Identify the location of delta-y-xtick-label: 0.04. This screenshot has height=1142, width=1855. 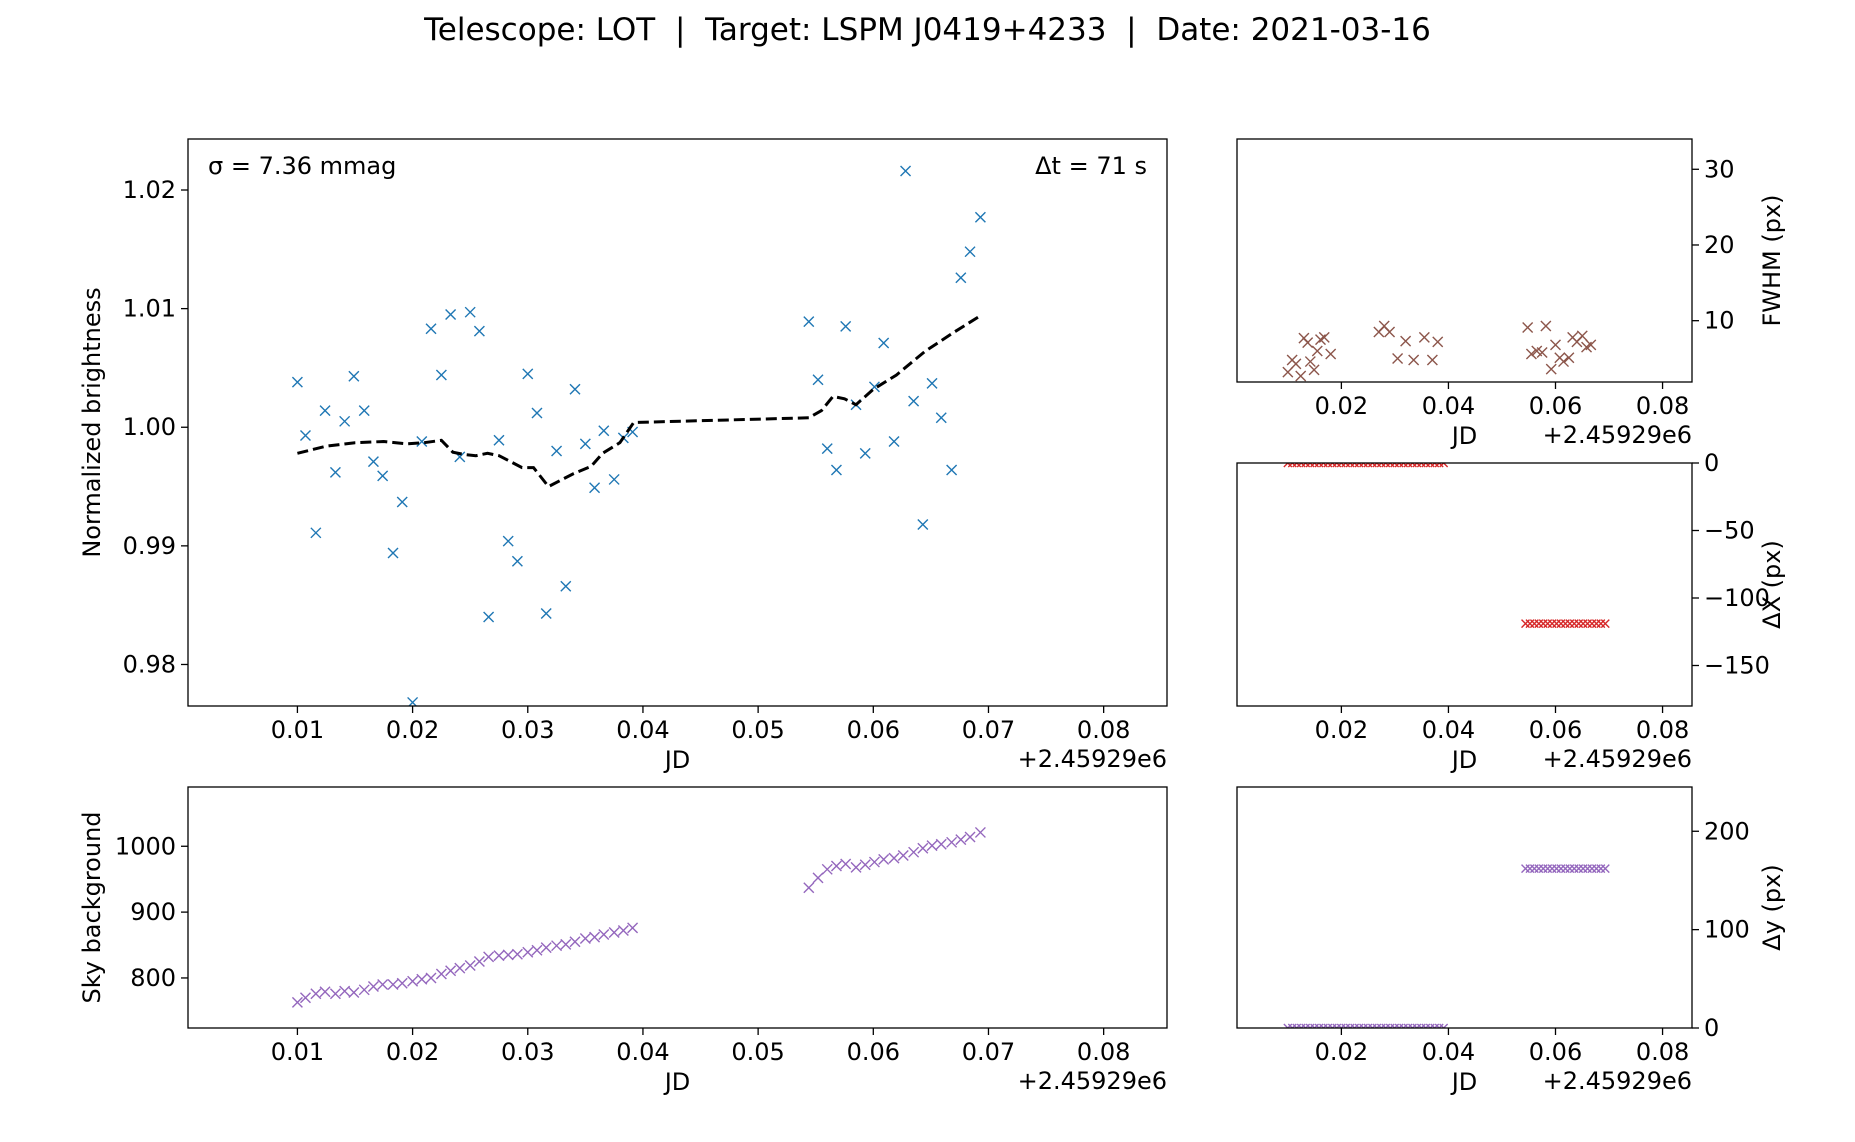
(1448, 1052).